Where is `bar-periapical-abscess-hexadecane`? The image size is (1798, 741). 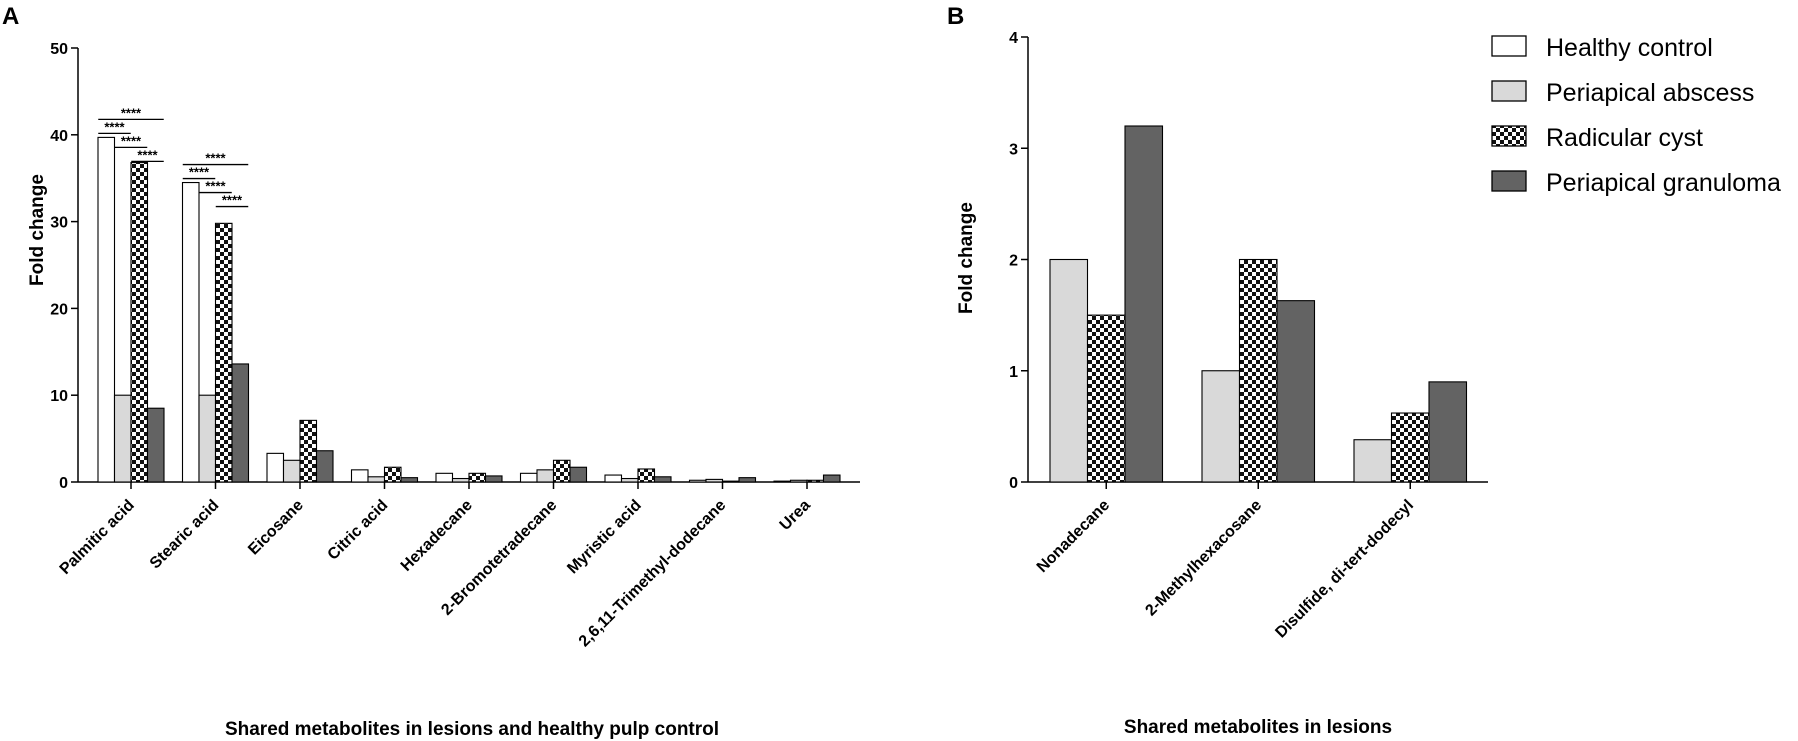
bar-periapical-abscess-hexadecane is located at coordinates (460, 480).